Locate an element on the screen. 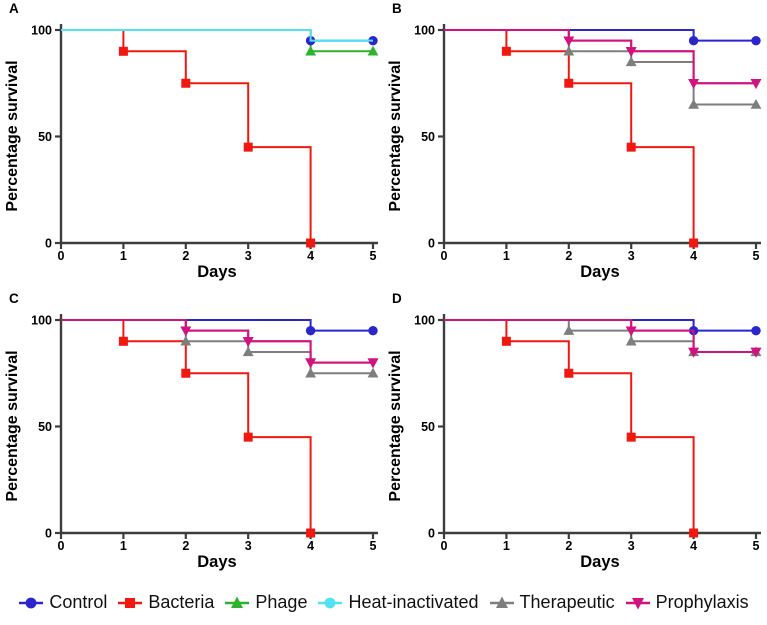 Image resolution: width=767 pixels, height=625 pixels. legend-item-control: Control is located at coordinates (62, 602).